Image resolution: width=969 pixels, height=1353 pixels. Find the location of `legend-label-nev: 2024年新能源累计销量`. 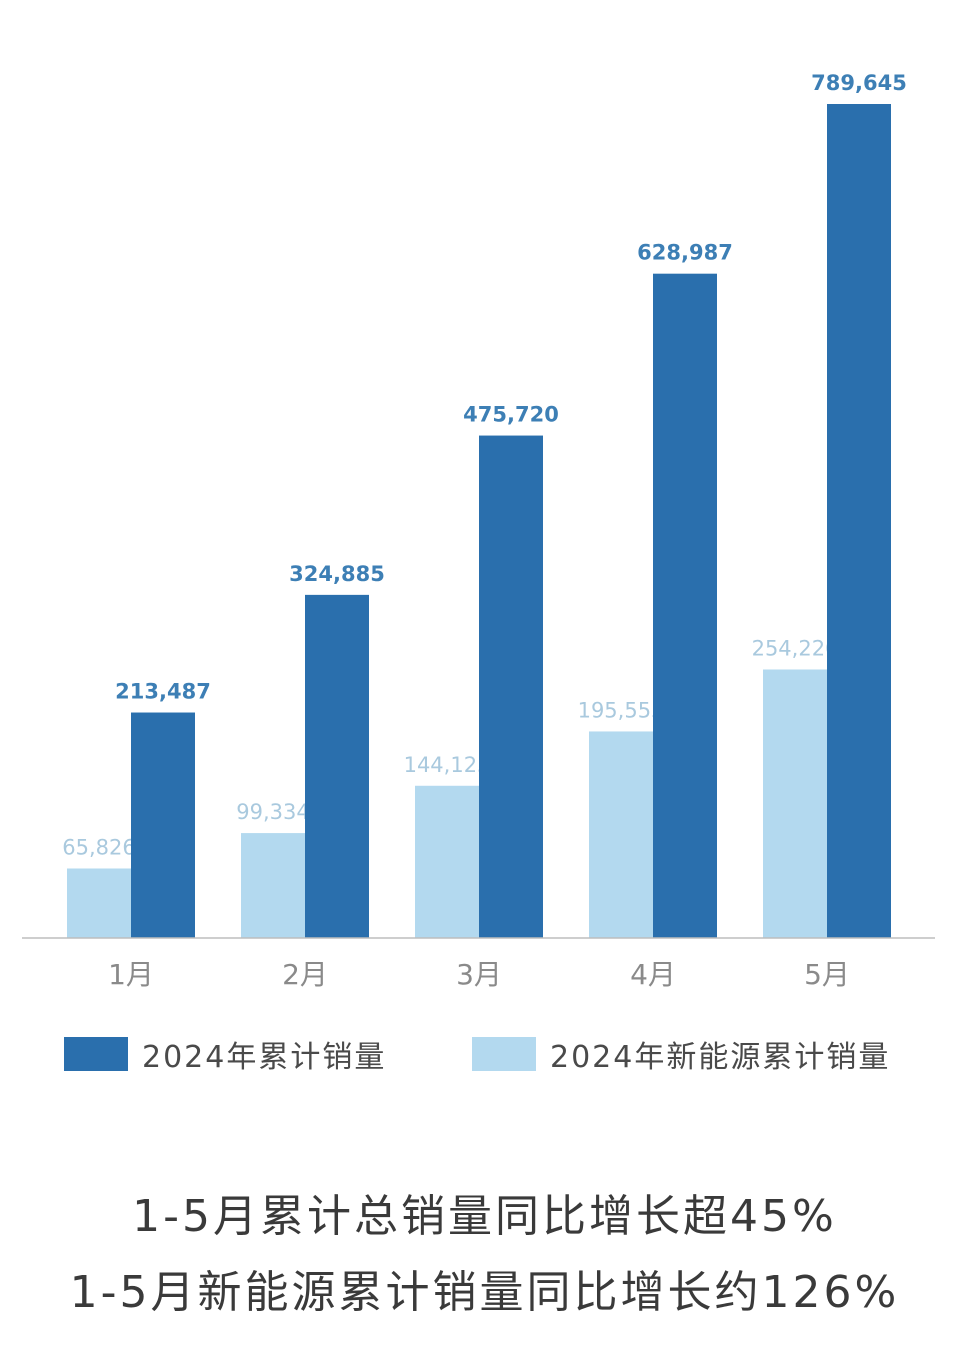

legend-label-nev: 2024年新能源累计销量 is located at coordinates (720, 1057).